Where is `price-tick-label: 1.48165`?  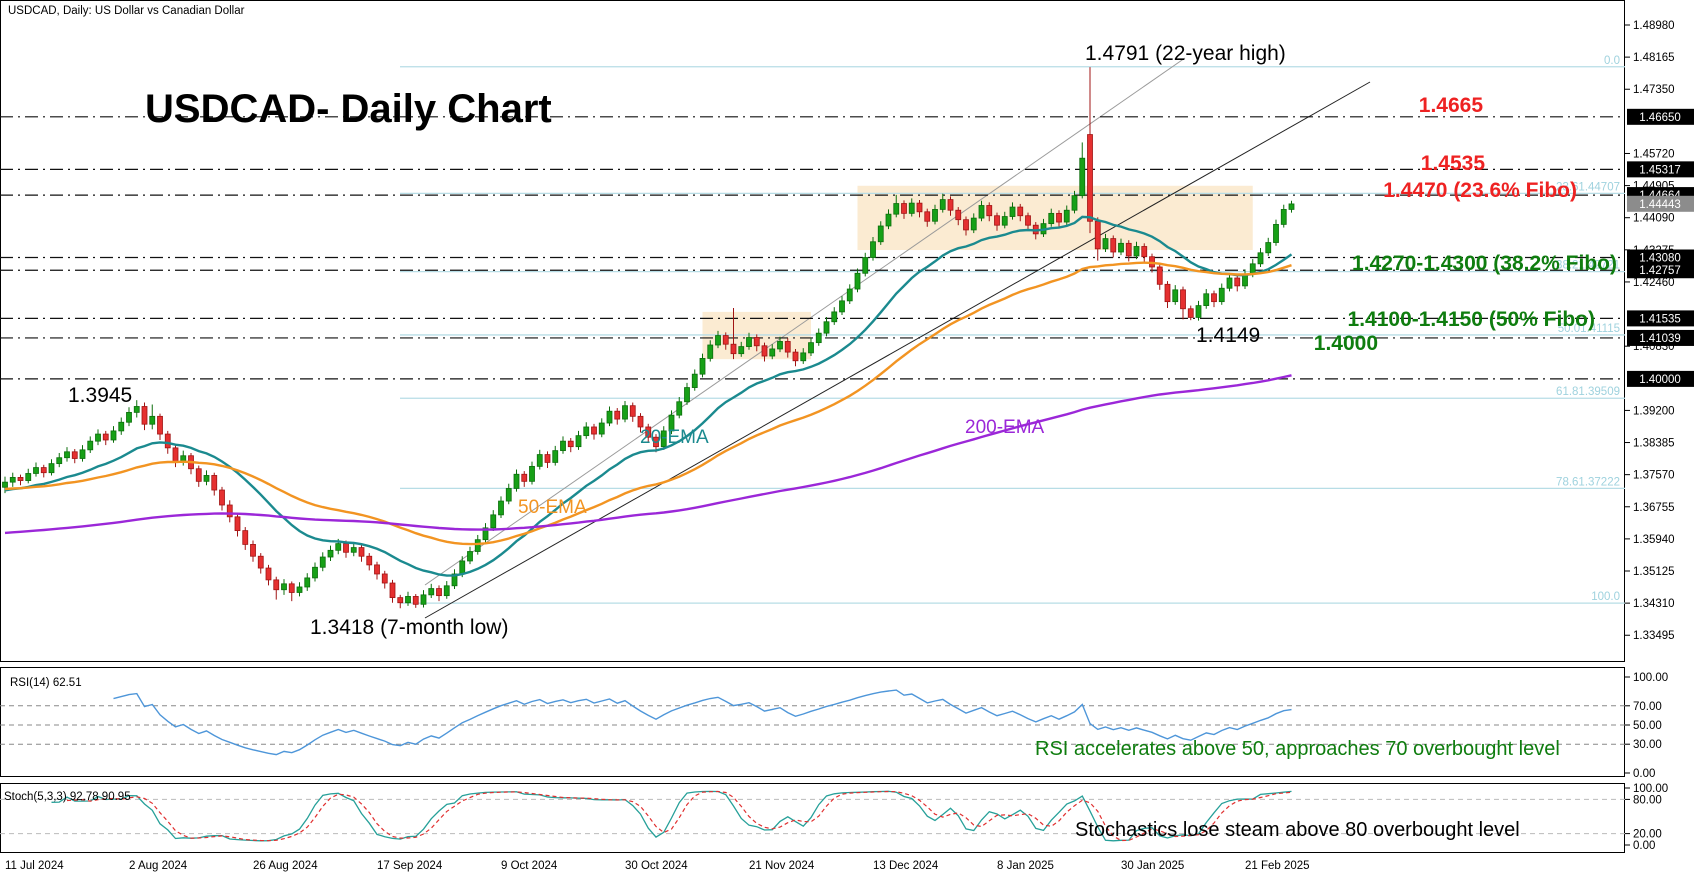 price-tick-label: 1.48165 is located at coordinates (1654, 58).